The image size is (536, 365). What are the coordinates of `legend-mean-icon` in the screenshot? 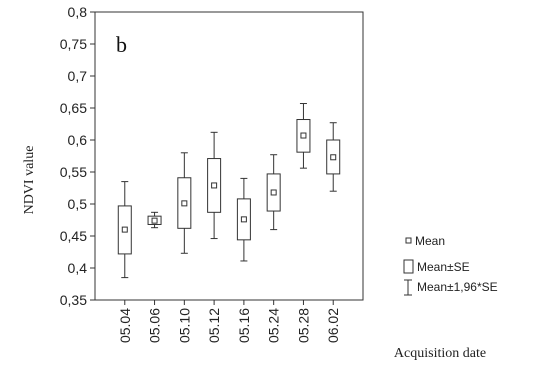 It's located at (408, 240).